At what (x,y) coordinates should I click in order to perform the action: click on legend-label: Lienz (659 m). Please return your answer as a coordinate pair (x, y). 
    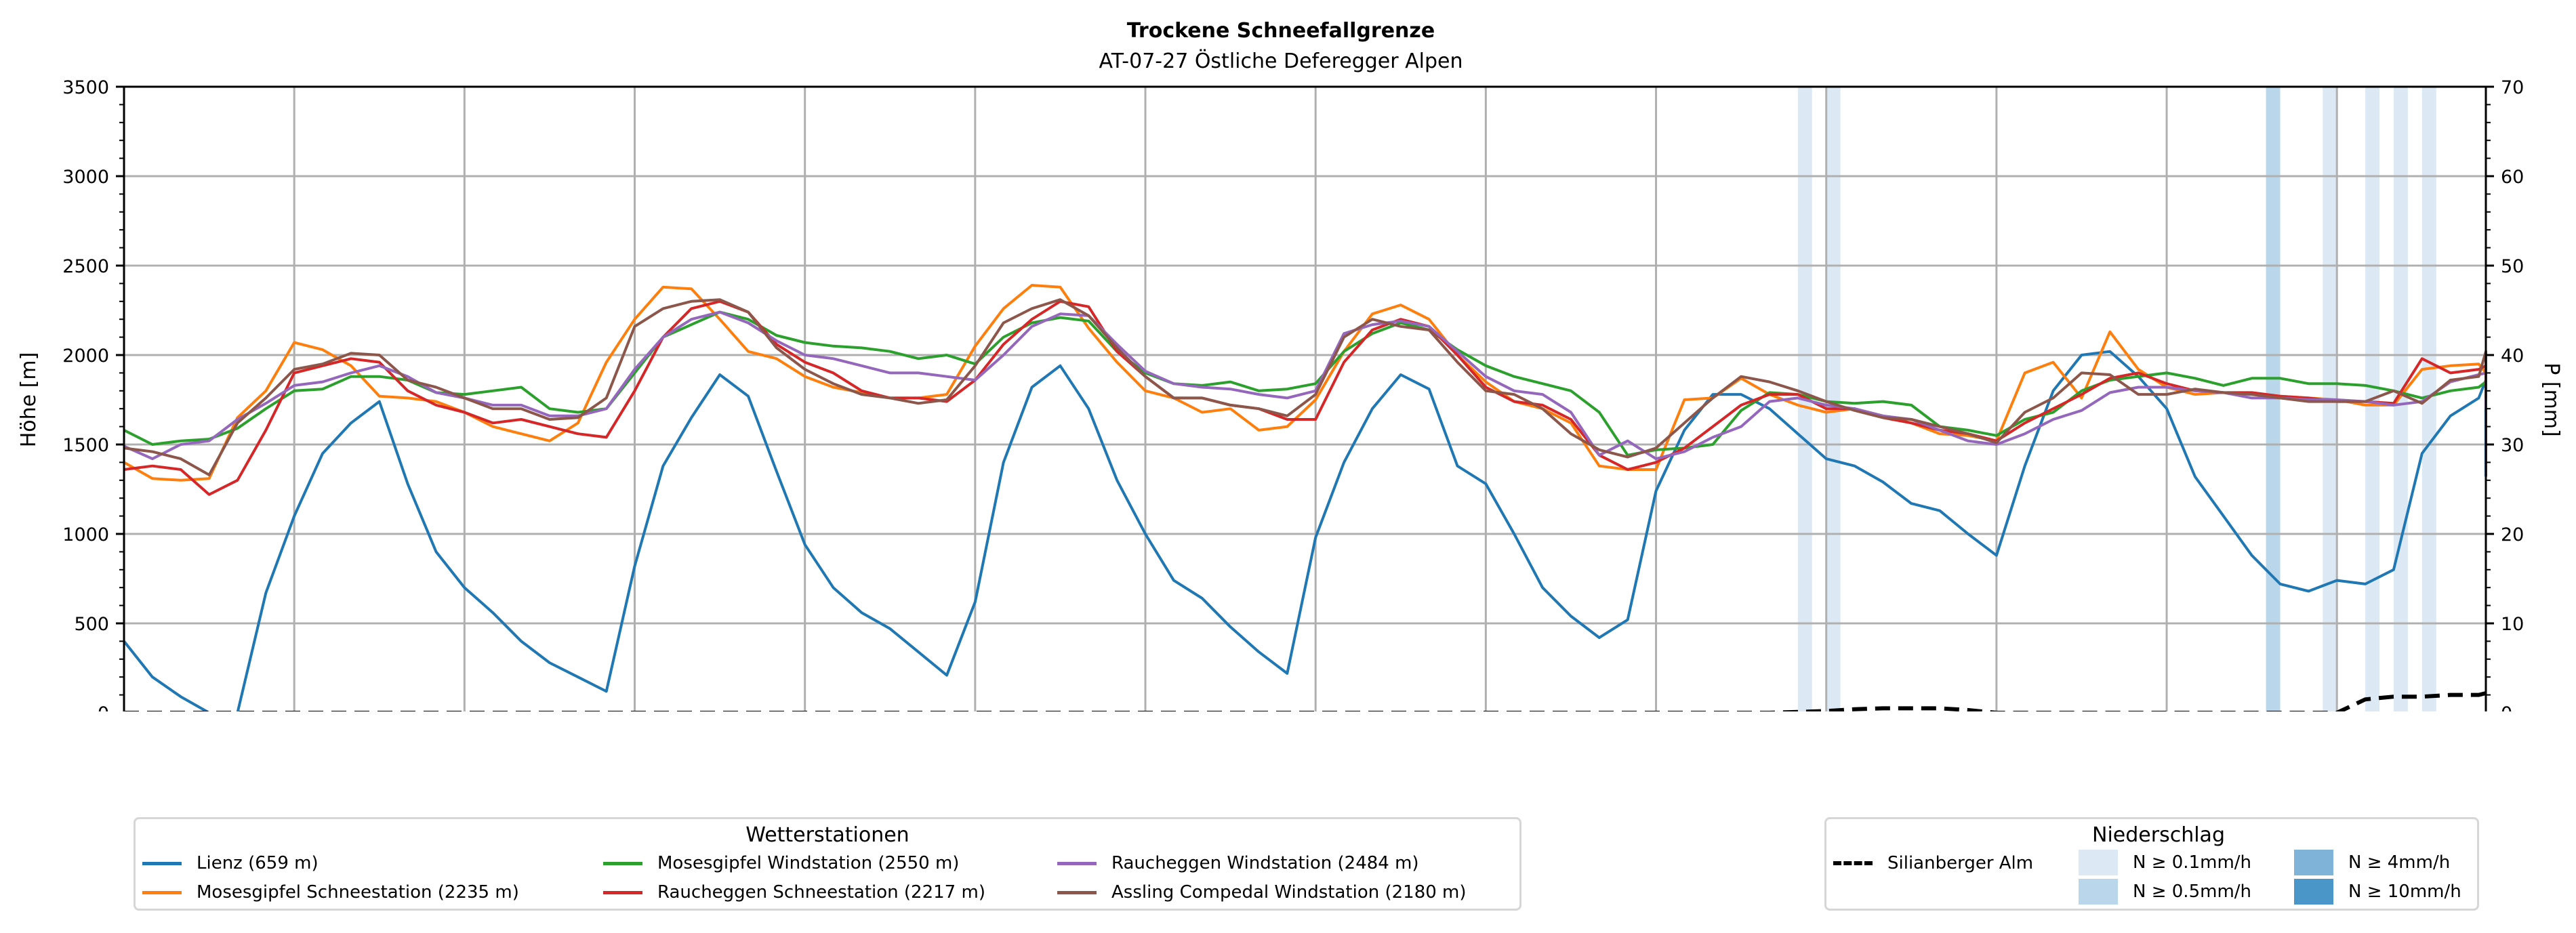
    Looking at the image, I should click on (258, 863).